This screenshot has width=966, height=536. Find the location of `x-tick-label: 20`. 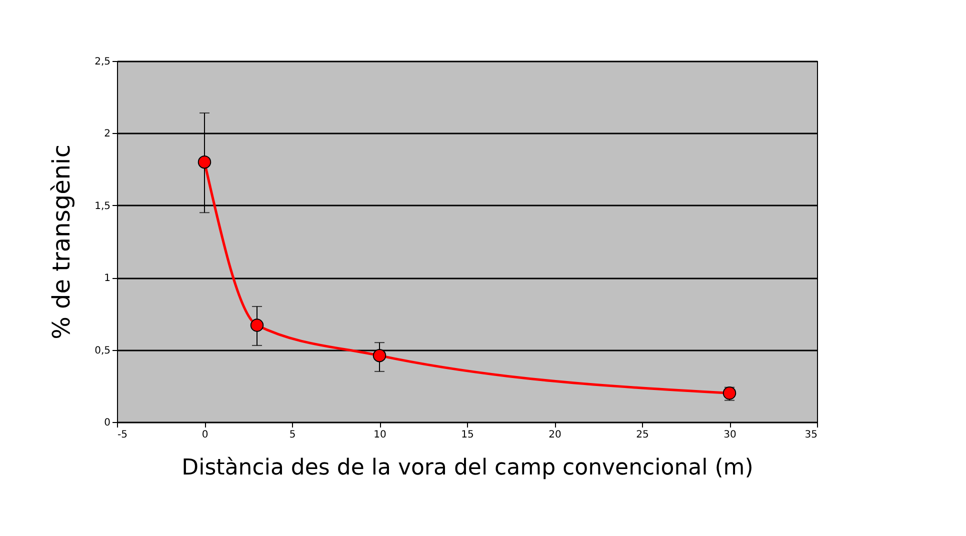

x-tick-label: 20 is located at coordinates (555, 435).